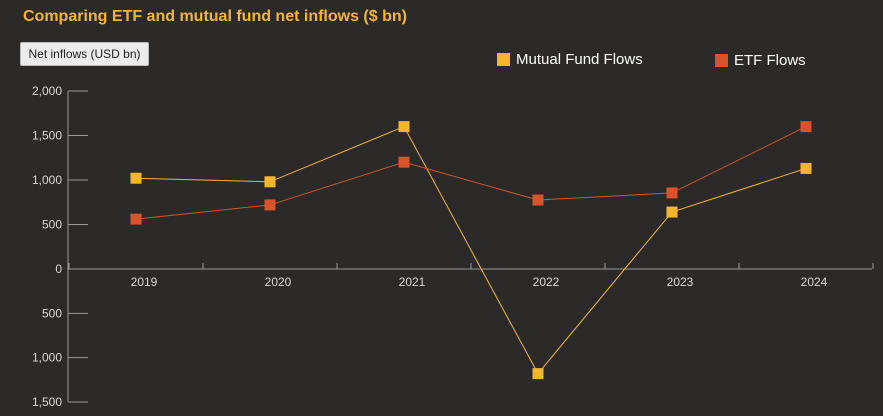  What do you see at coordinates (721, 60) in the screenshot?
I see `etf-swatch-icon` at bounding box center [721, 60].